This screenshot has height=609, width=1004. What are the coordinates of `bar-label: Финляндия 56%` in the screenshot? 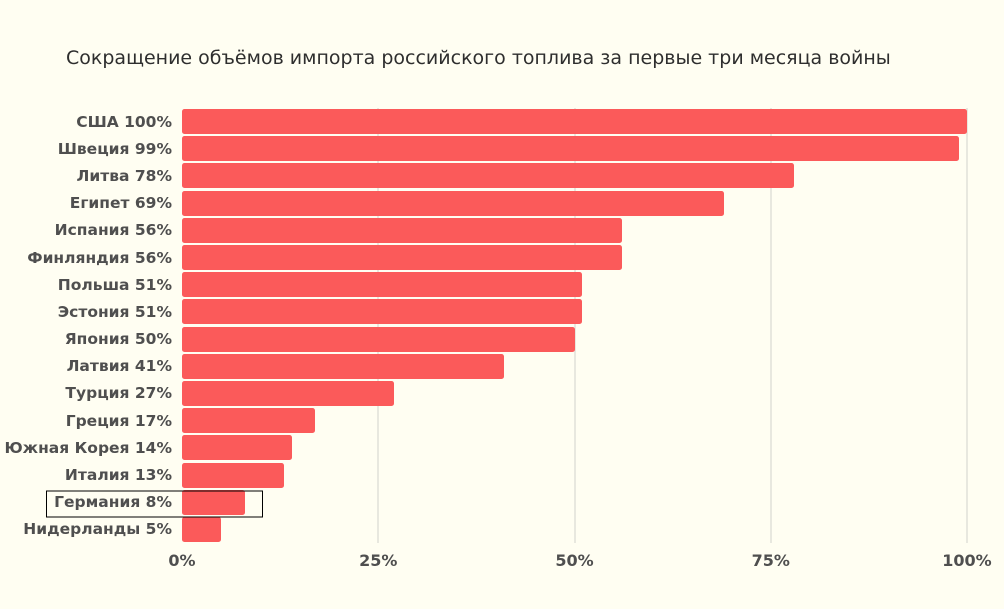 It's located at (99, 257).